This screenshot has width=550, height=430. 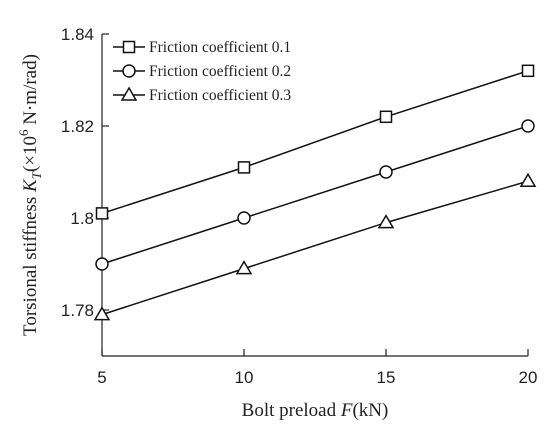 I want to click on x-axis-title-prefix: Bolt preload, so click(x=291, y=410).